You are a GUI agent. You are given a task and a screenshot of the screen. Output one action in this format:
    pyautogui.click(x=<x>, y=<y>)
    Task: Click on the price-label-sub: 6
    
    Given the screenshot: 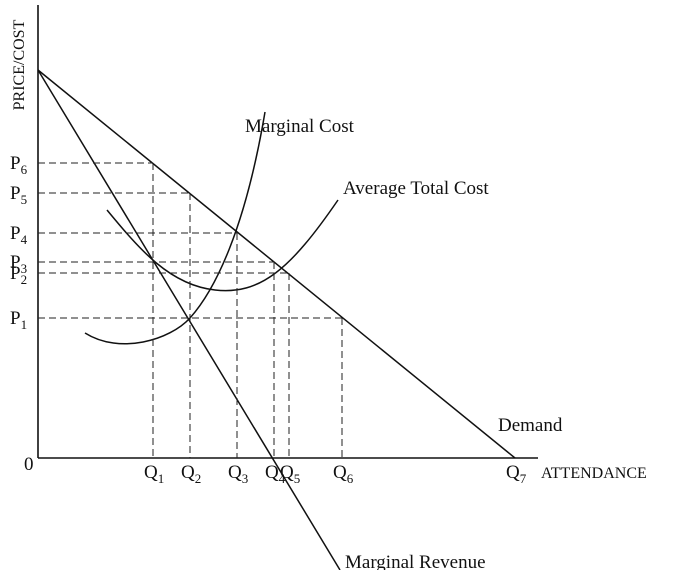 What is the action you would take?
    pyautogui.click(x=24, y=169)
    